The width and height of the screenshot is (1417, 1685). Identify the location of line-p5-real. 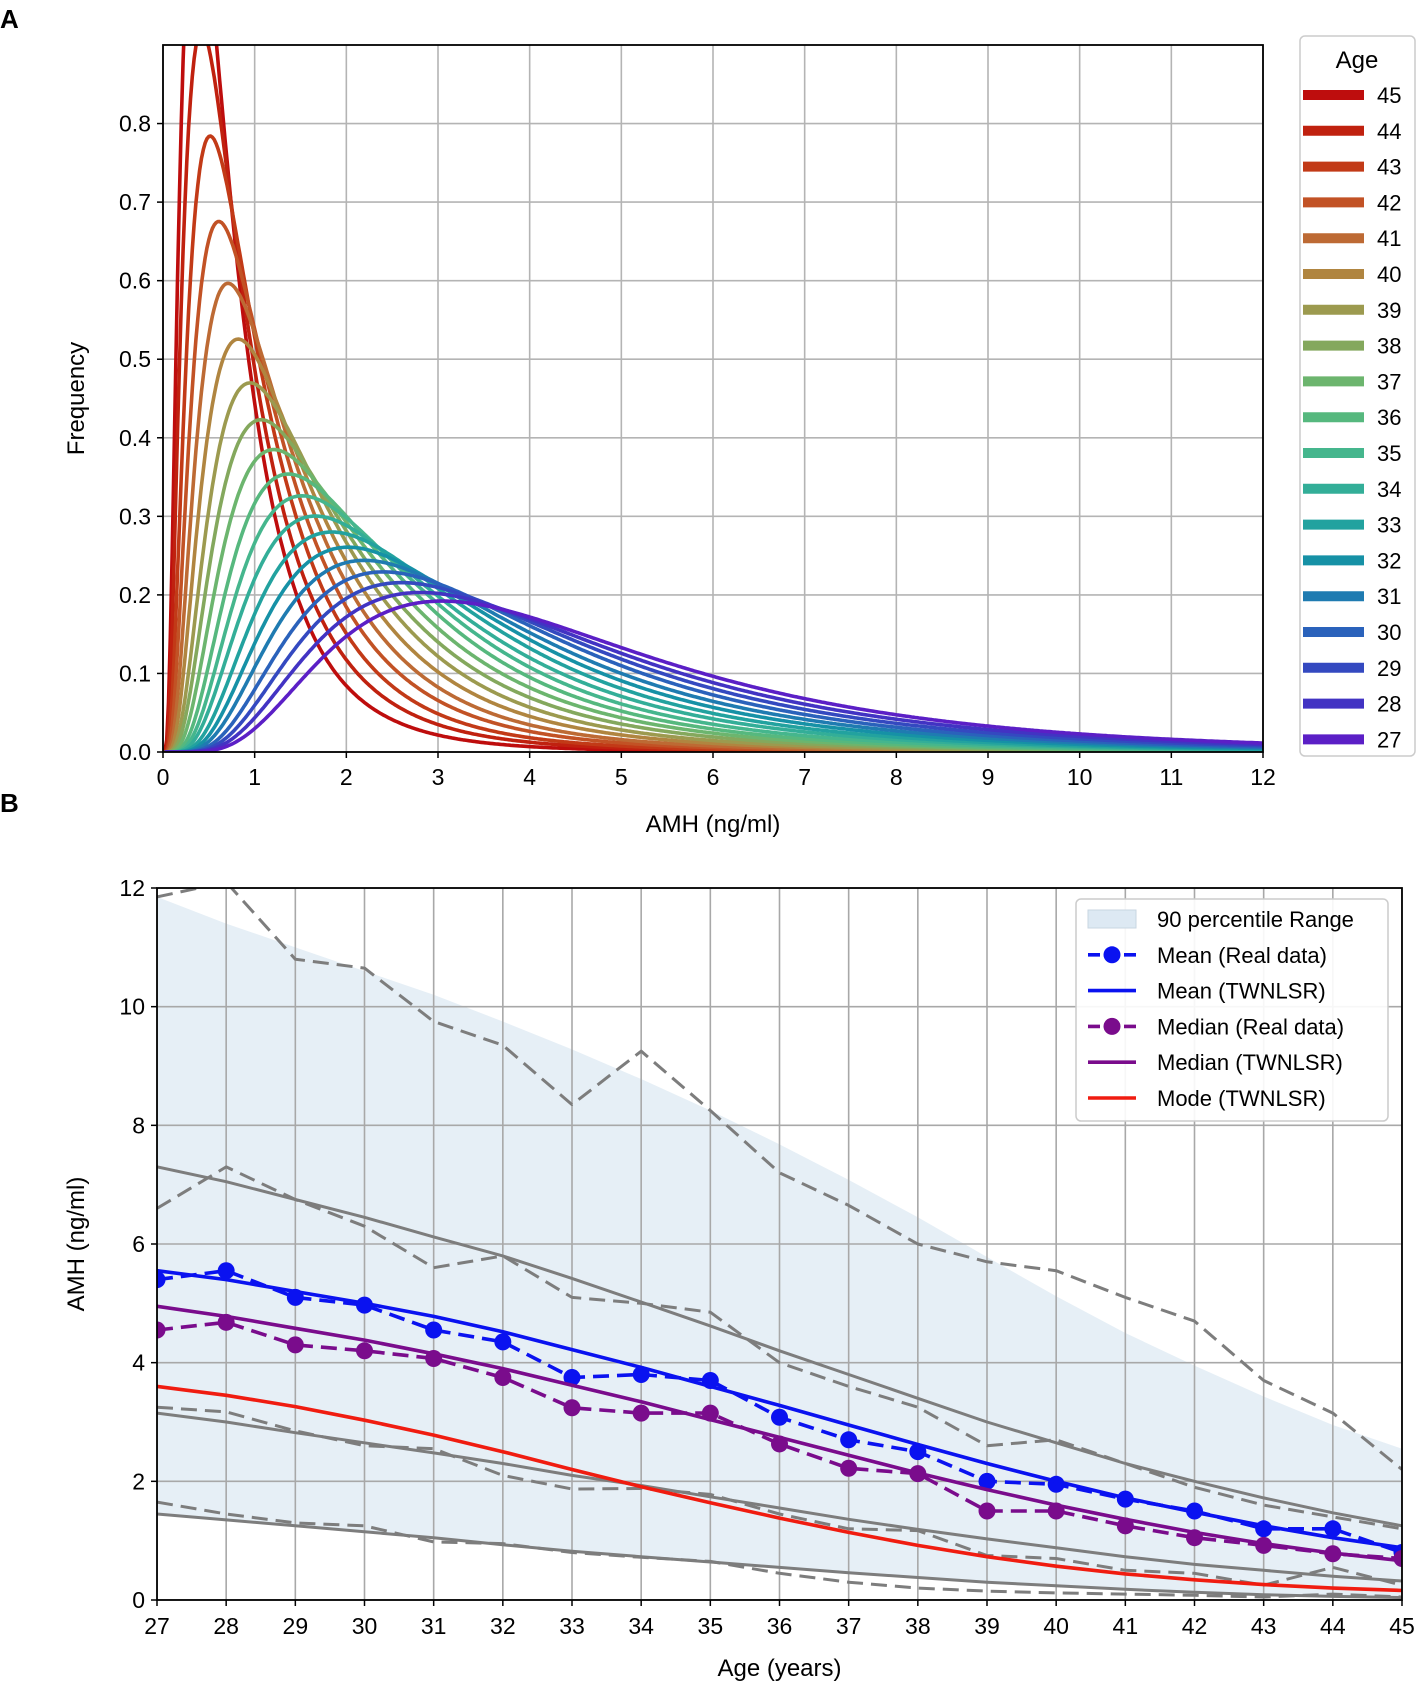
(779, 1549).